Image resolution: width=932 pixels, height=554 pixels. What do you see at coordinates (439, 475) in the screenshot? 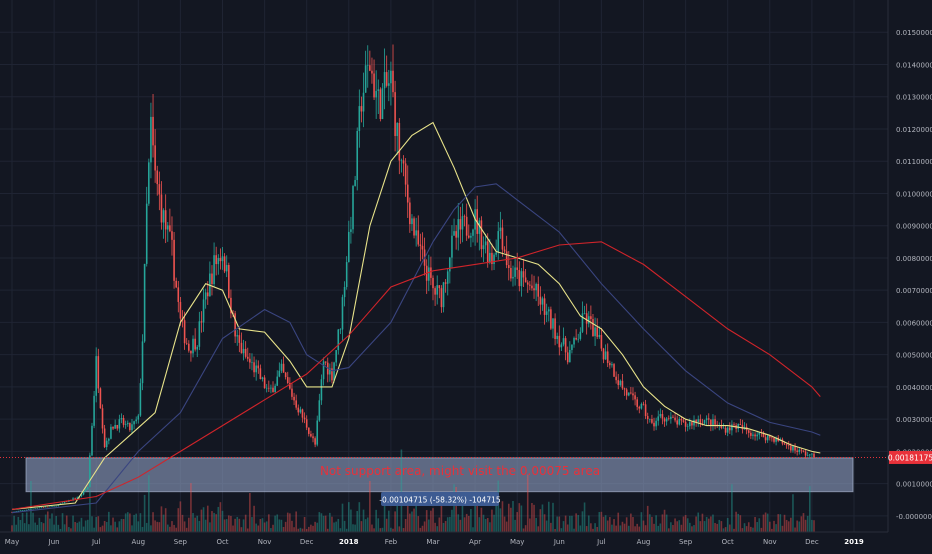
I see `support-zone-box` at bounding box center [439, 475].